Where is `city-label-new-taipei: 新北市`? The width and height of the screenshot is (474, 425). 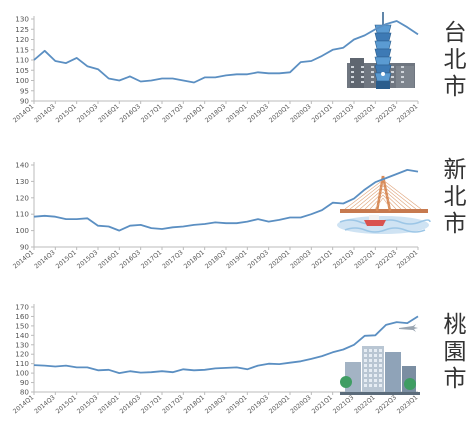
city-label-new-taipei: 新北市 is located at coordinates (452, 197).